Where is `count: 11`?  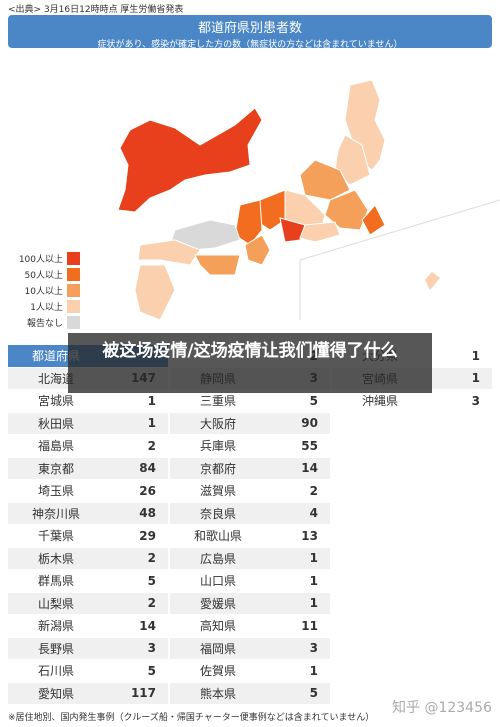
count: 11 is located at coordinates (309, 625).